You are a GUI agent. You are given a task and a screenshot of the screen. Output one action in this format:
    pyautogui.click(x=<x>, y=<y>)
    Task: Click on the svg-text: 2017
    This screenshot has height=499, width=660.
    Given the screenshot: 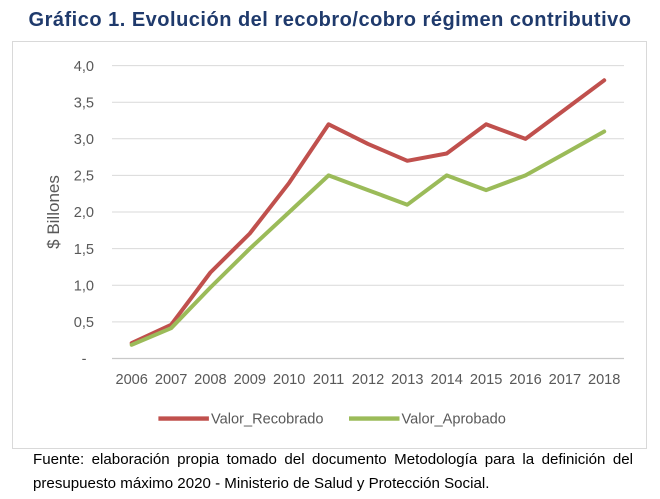 What is the action you would take?
    pyautogui.click(x=565, y=380)
    